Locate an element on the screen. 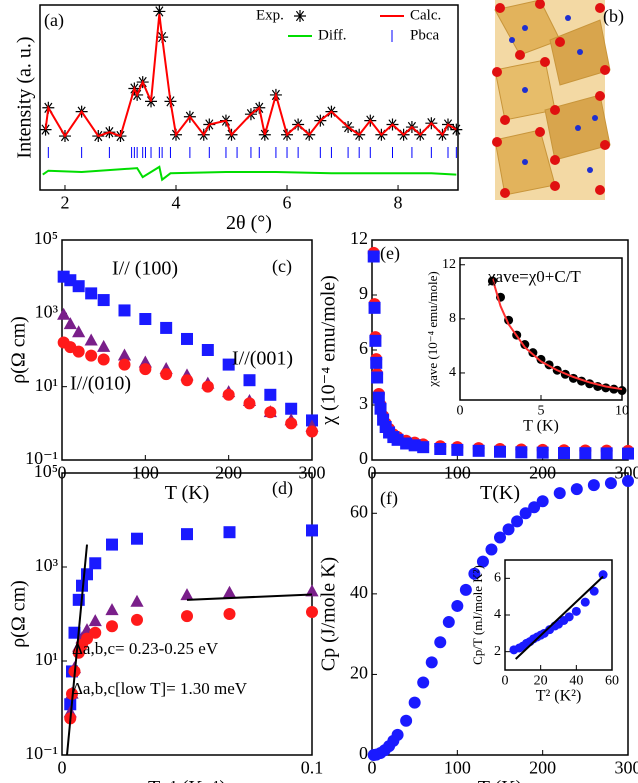 The image size is (638, 783). y-axis-label: Intensity (a. u.) is located at coordinates (25, 97).